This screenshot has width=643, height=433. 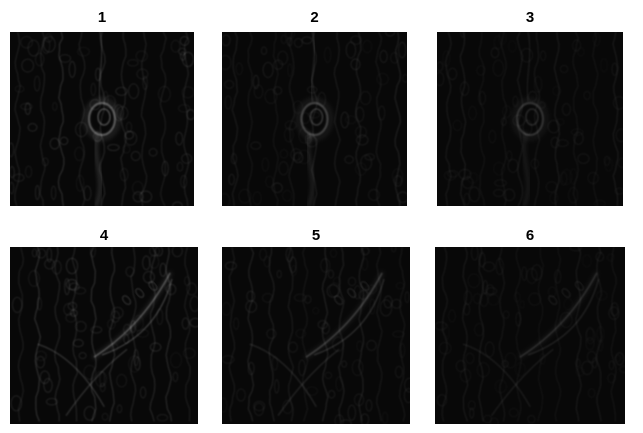 I want to click on panel-3: 3, so click(x=530, y=107).